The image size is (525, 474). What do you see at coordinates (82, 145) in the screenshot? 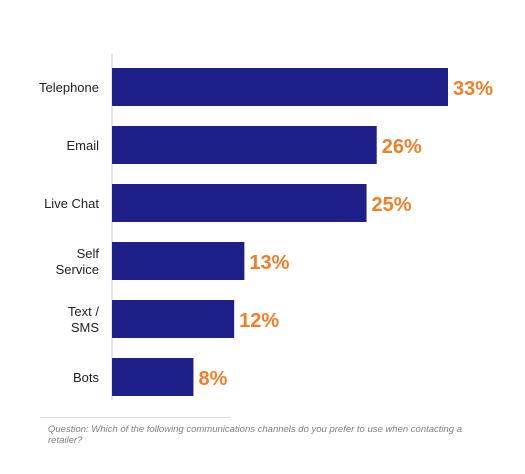
I see `category-label: Email` at bounding box center [82, 145].